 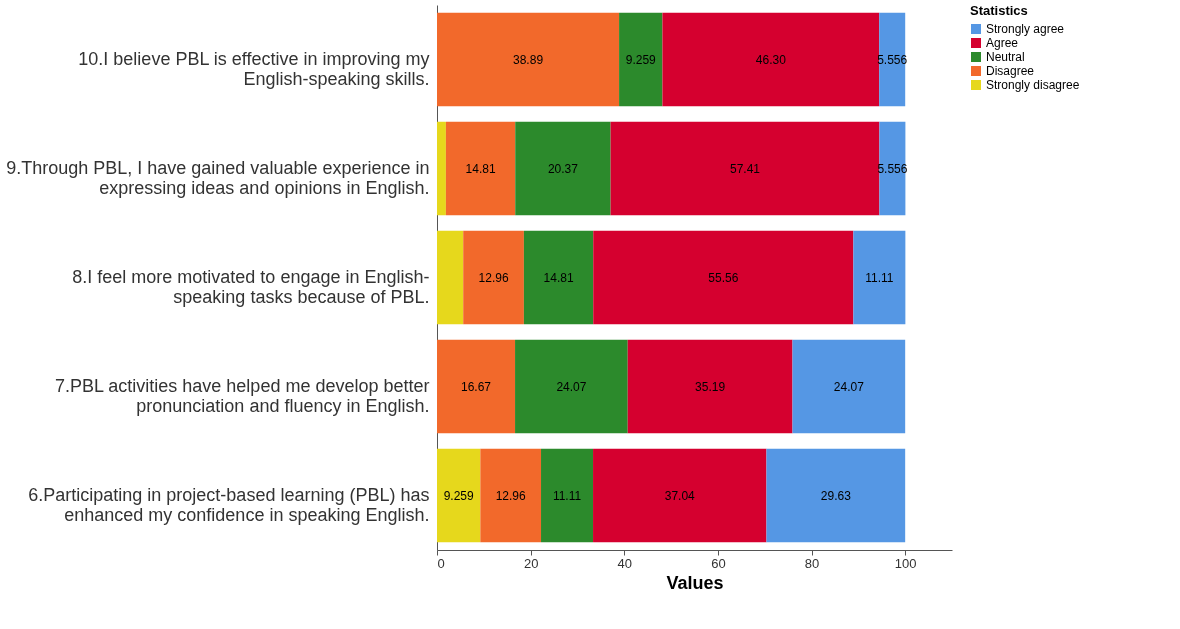 I want to click on y-tick-label: 9.Through PBL, I have gained valuable experience in expressing ideas and opinions in English., so click(x=218, y=177).